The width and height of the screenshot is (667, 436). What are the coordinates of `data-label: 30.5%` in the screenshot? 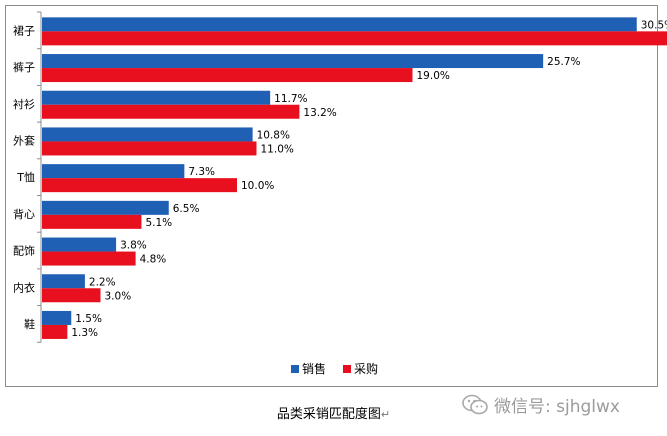 It's located at (654, 25).